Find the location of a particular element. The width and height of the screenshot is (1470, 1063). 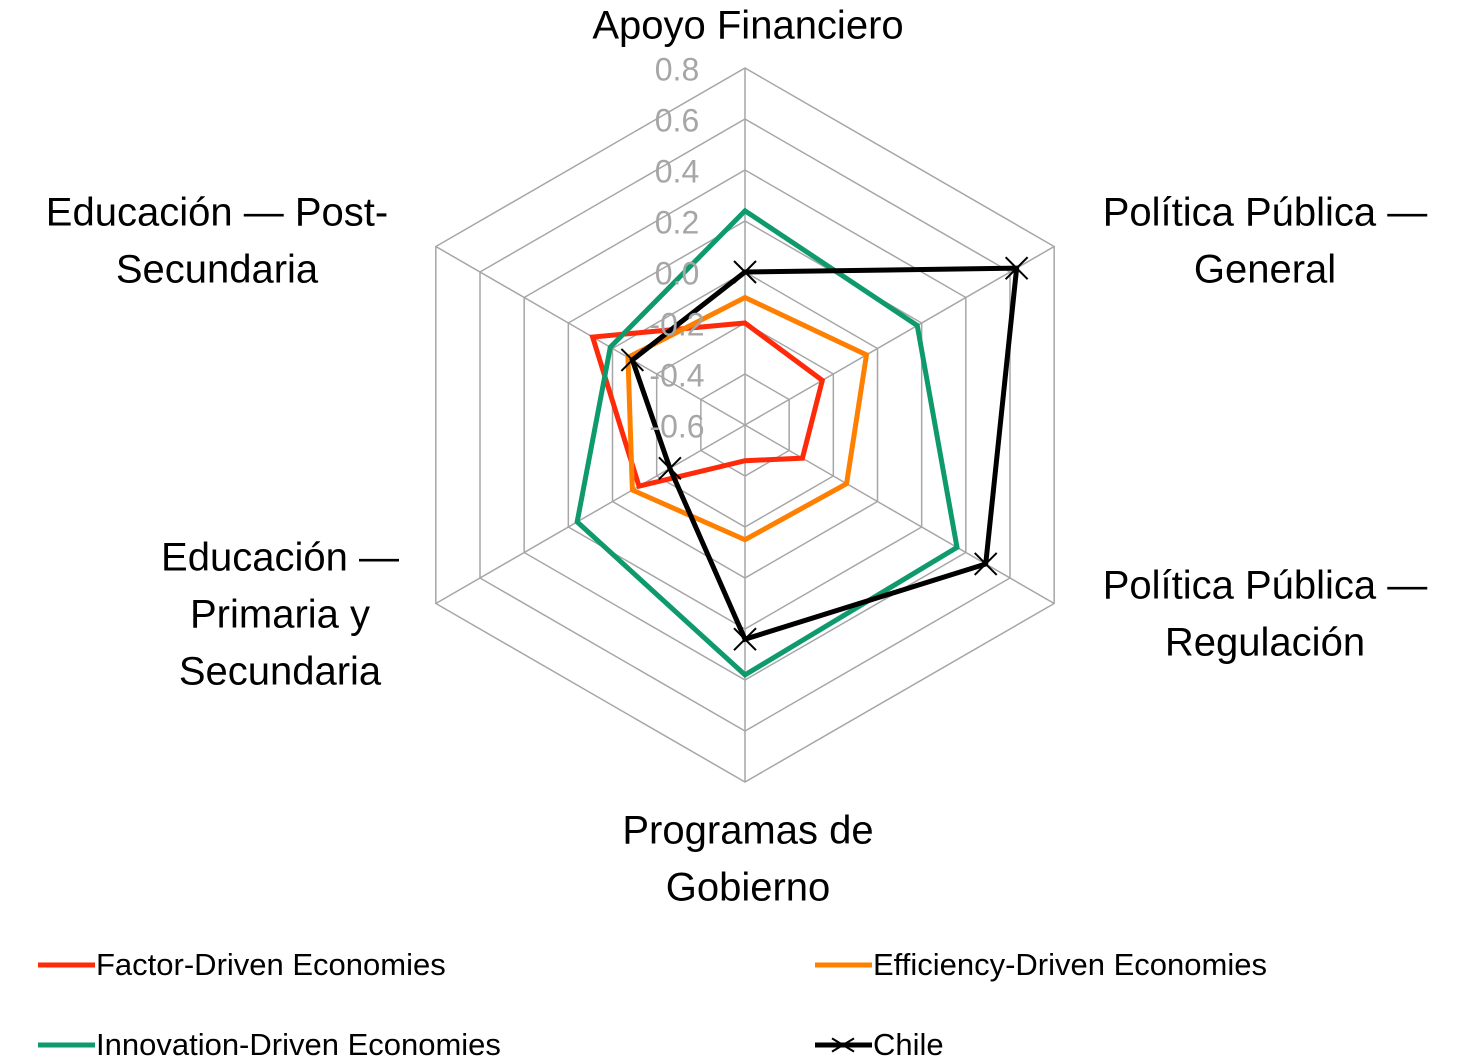

tick-label: 0.0 is located at coordinates (677, 273).